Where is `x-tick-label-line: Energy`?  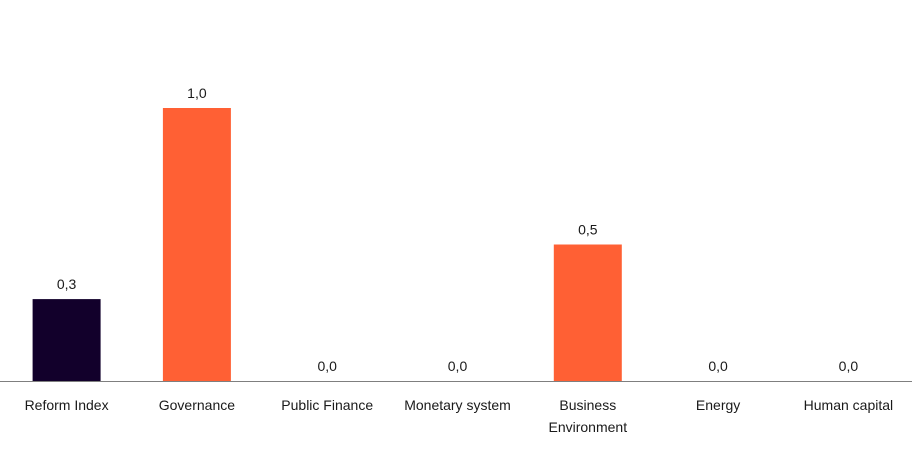 x-tick-label-line: Energy is located at coordinates (718, 405).